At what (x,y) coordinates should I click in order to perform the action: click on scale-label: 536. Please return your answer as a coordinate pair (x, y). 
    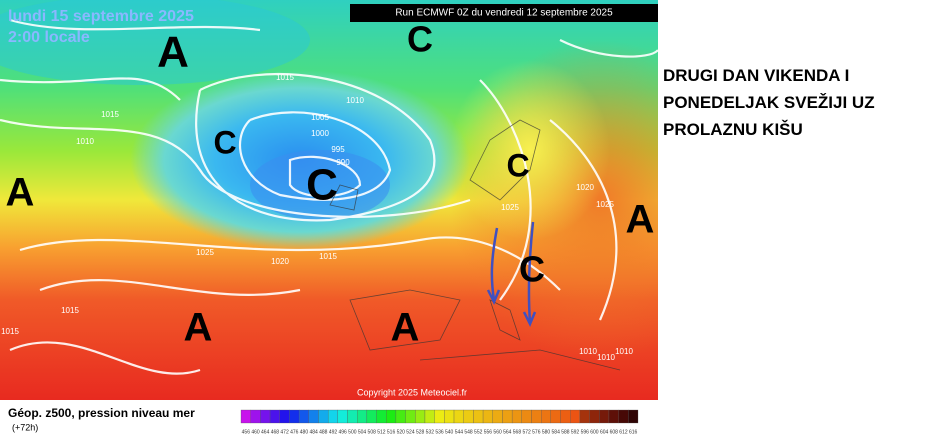
    Looking at the image, I should click on (439, 432).